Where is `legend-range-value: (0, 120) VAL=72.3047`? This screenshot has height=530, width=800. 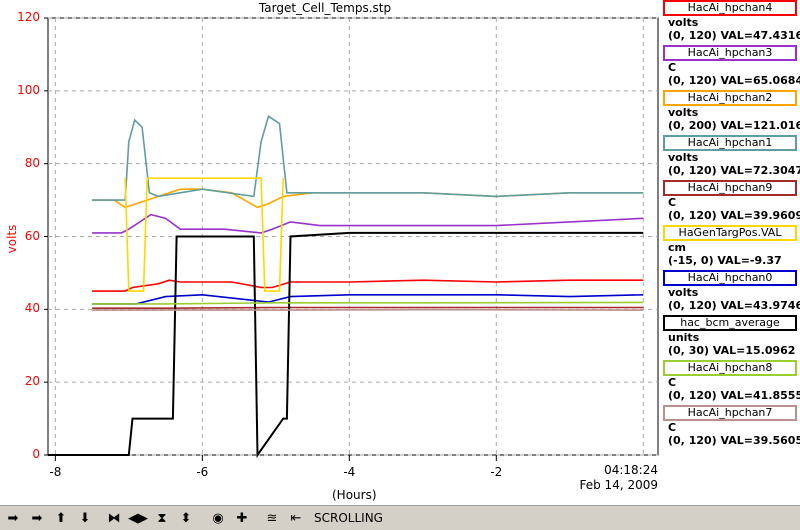 legend-range-value: (0, 120) VAL=72.3047 is located at coordinates (734, 170).